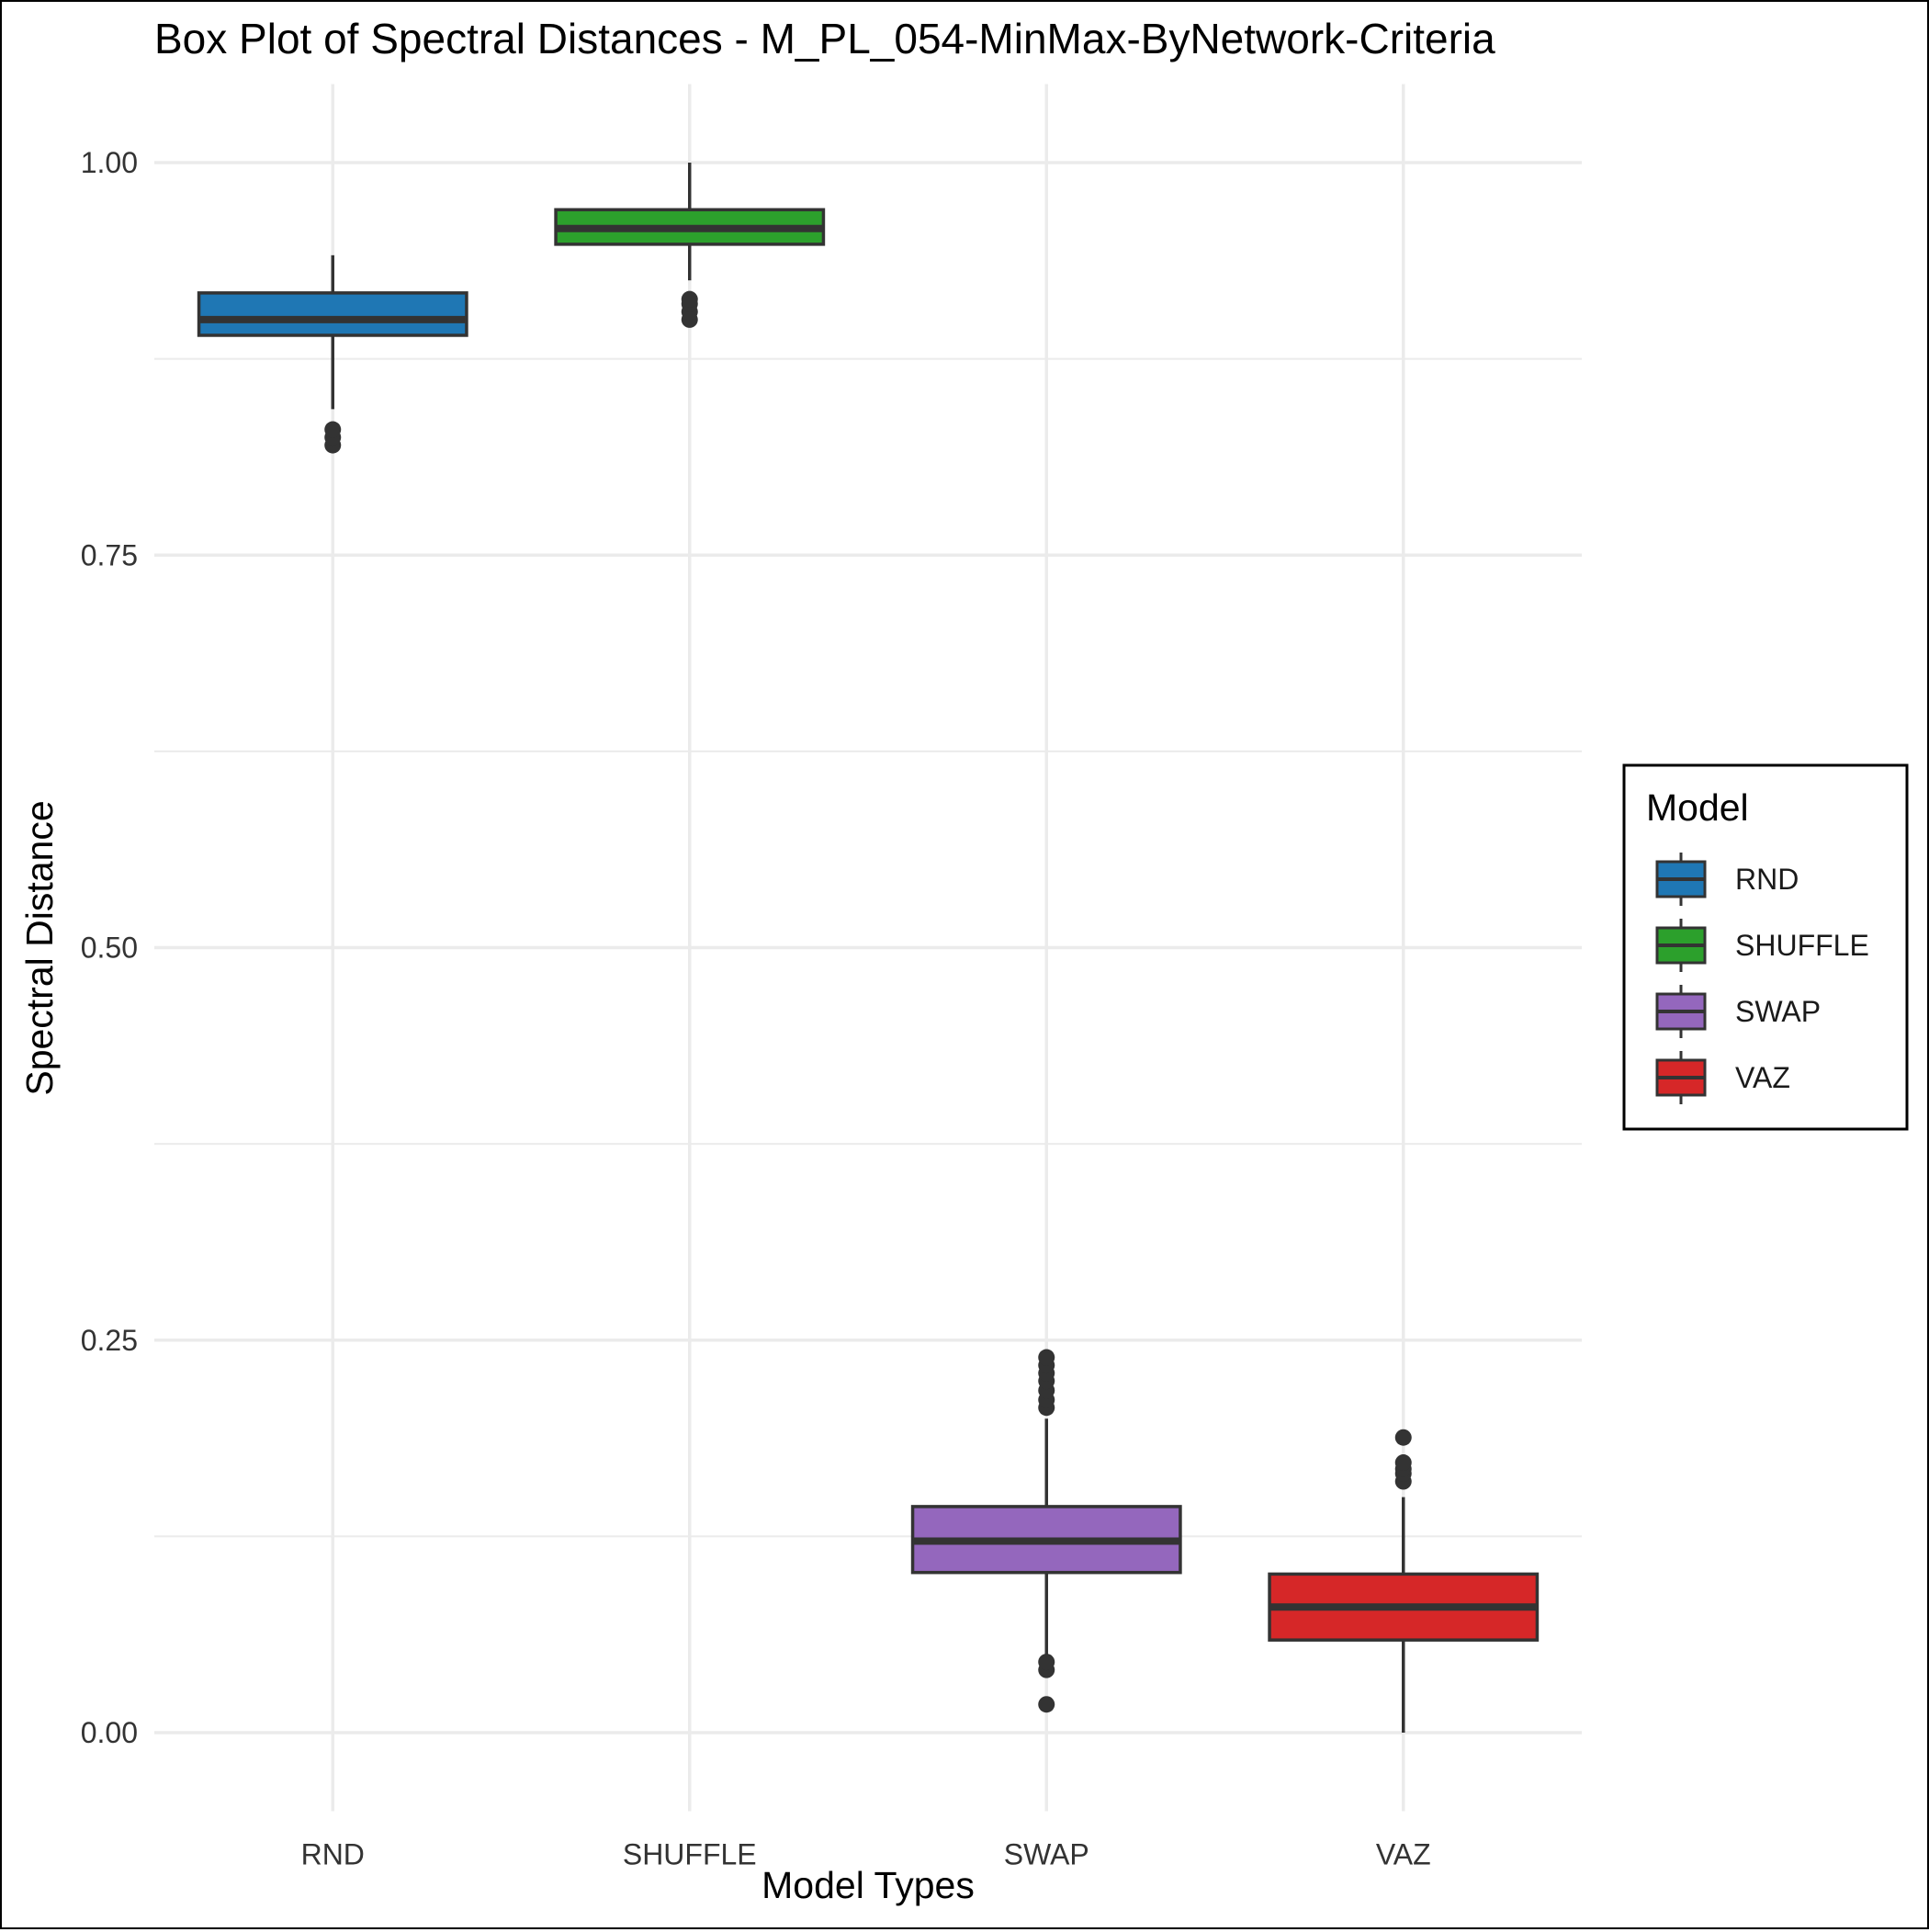  What do you see at coordinates (690, 1853) in the screenshot?
I see `x-tick-label: SHUFFLE` at bounding box center [690, 1853].